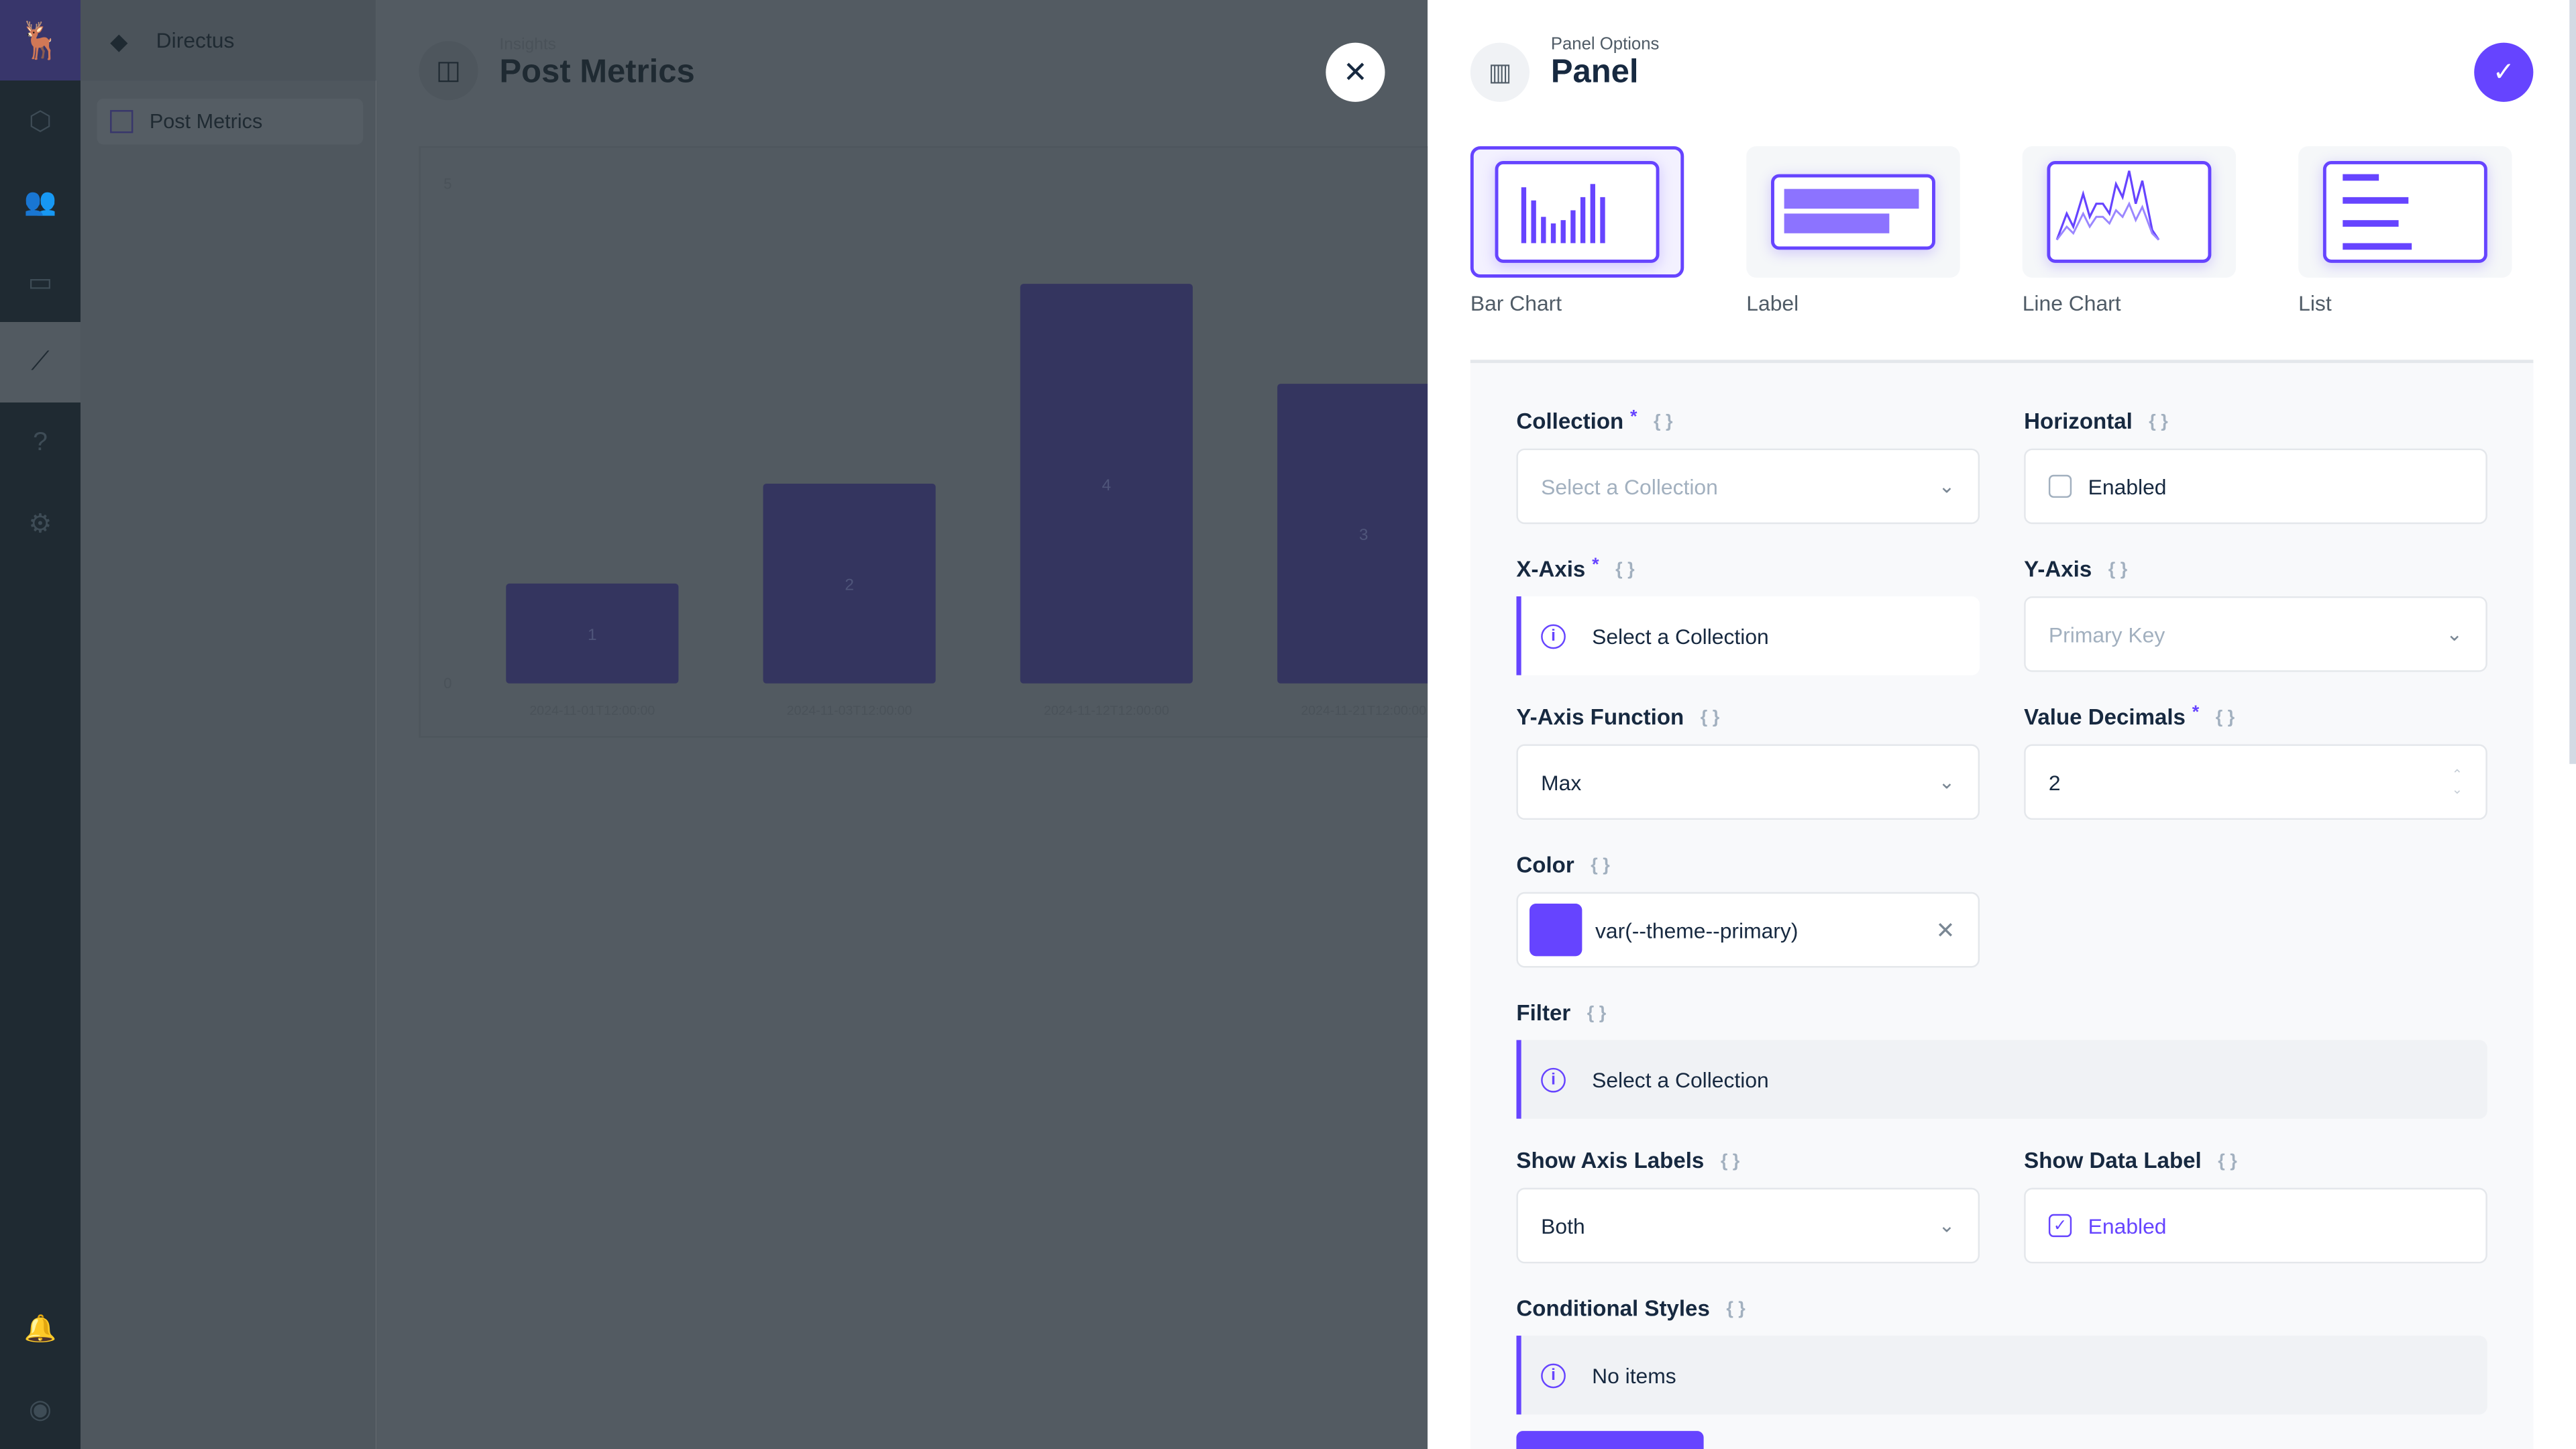  What do you see at coordinates (2255, 1225) in the screenshot?
I see `show-data-label-checkbox: ✓ Enabled` at bounding box center [2255, 1225].